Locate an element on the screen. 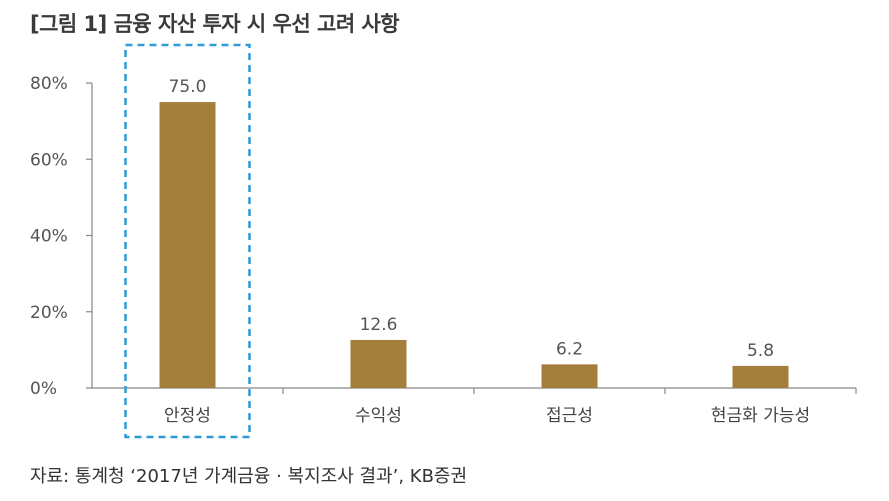 This screenshot has width=889, height=501. highlight-box is located at coordinates (187, 241).